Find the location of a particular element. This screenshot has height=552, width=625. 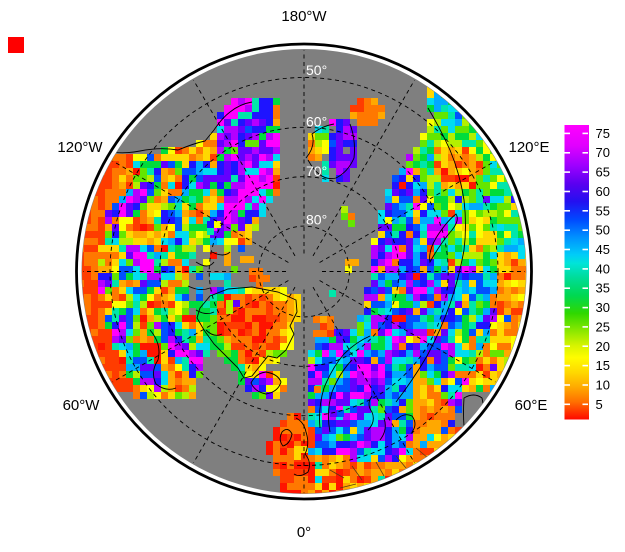

svg-text: 45 is located at coordinates (603, 249).